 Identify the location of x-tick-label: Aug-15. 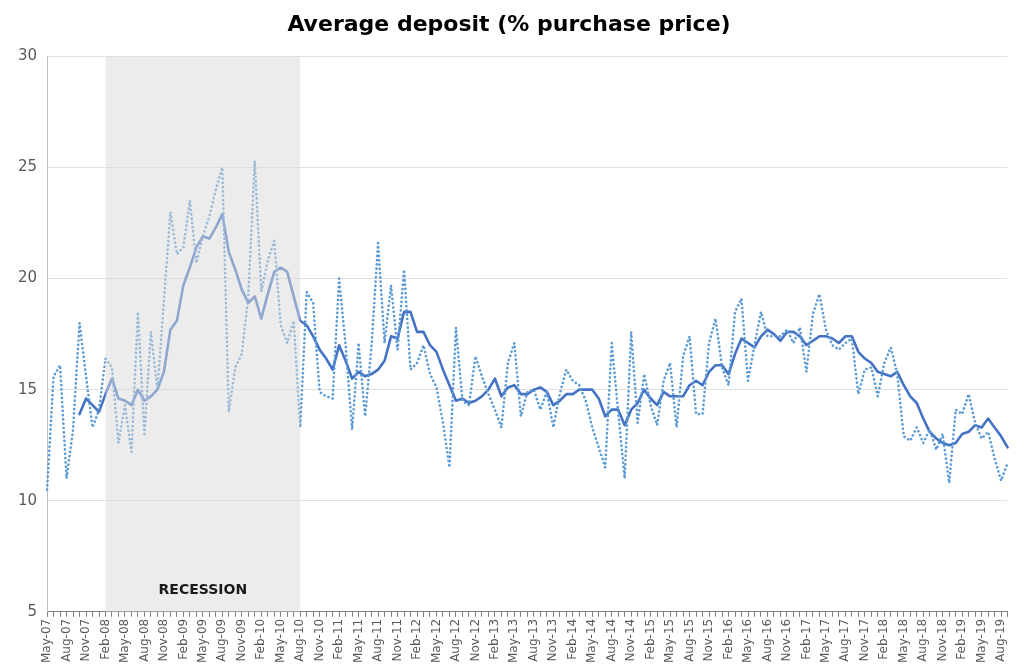
(688, 640).